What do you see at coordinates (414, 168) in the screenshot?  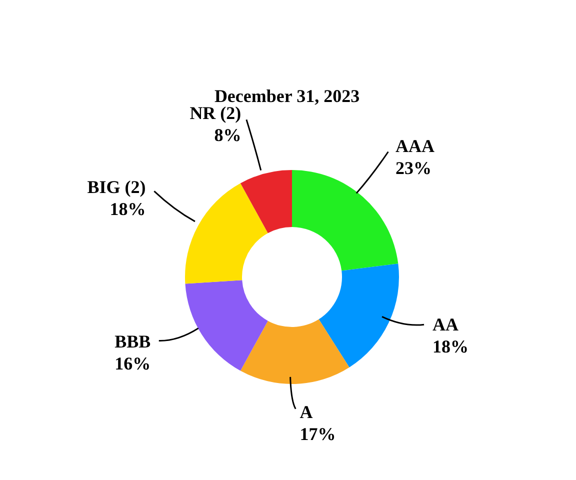 I see `data-label: 23%` at bounding box center [414, 168].